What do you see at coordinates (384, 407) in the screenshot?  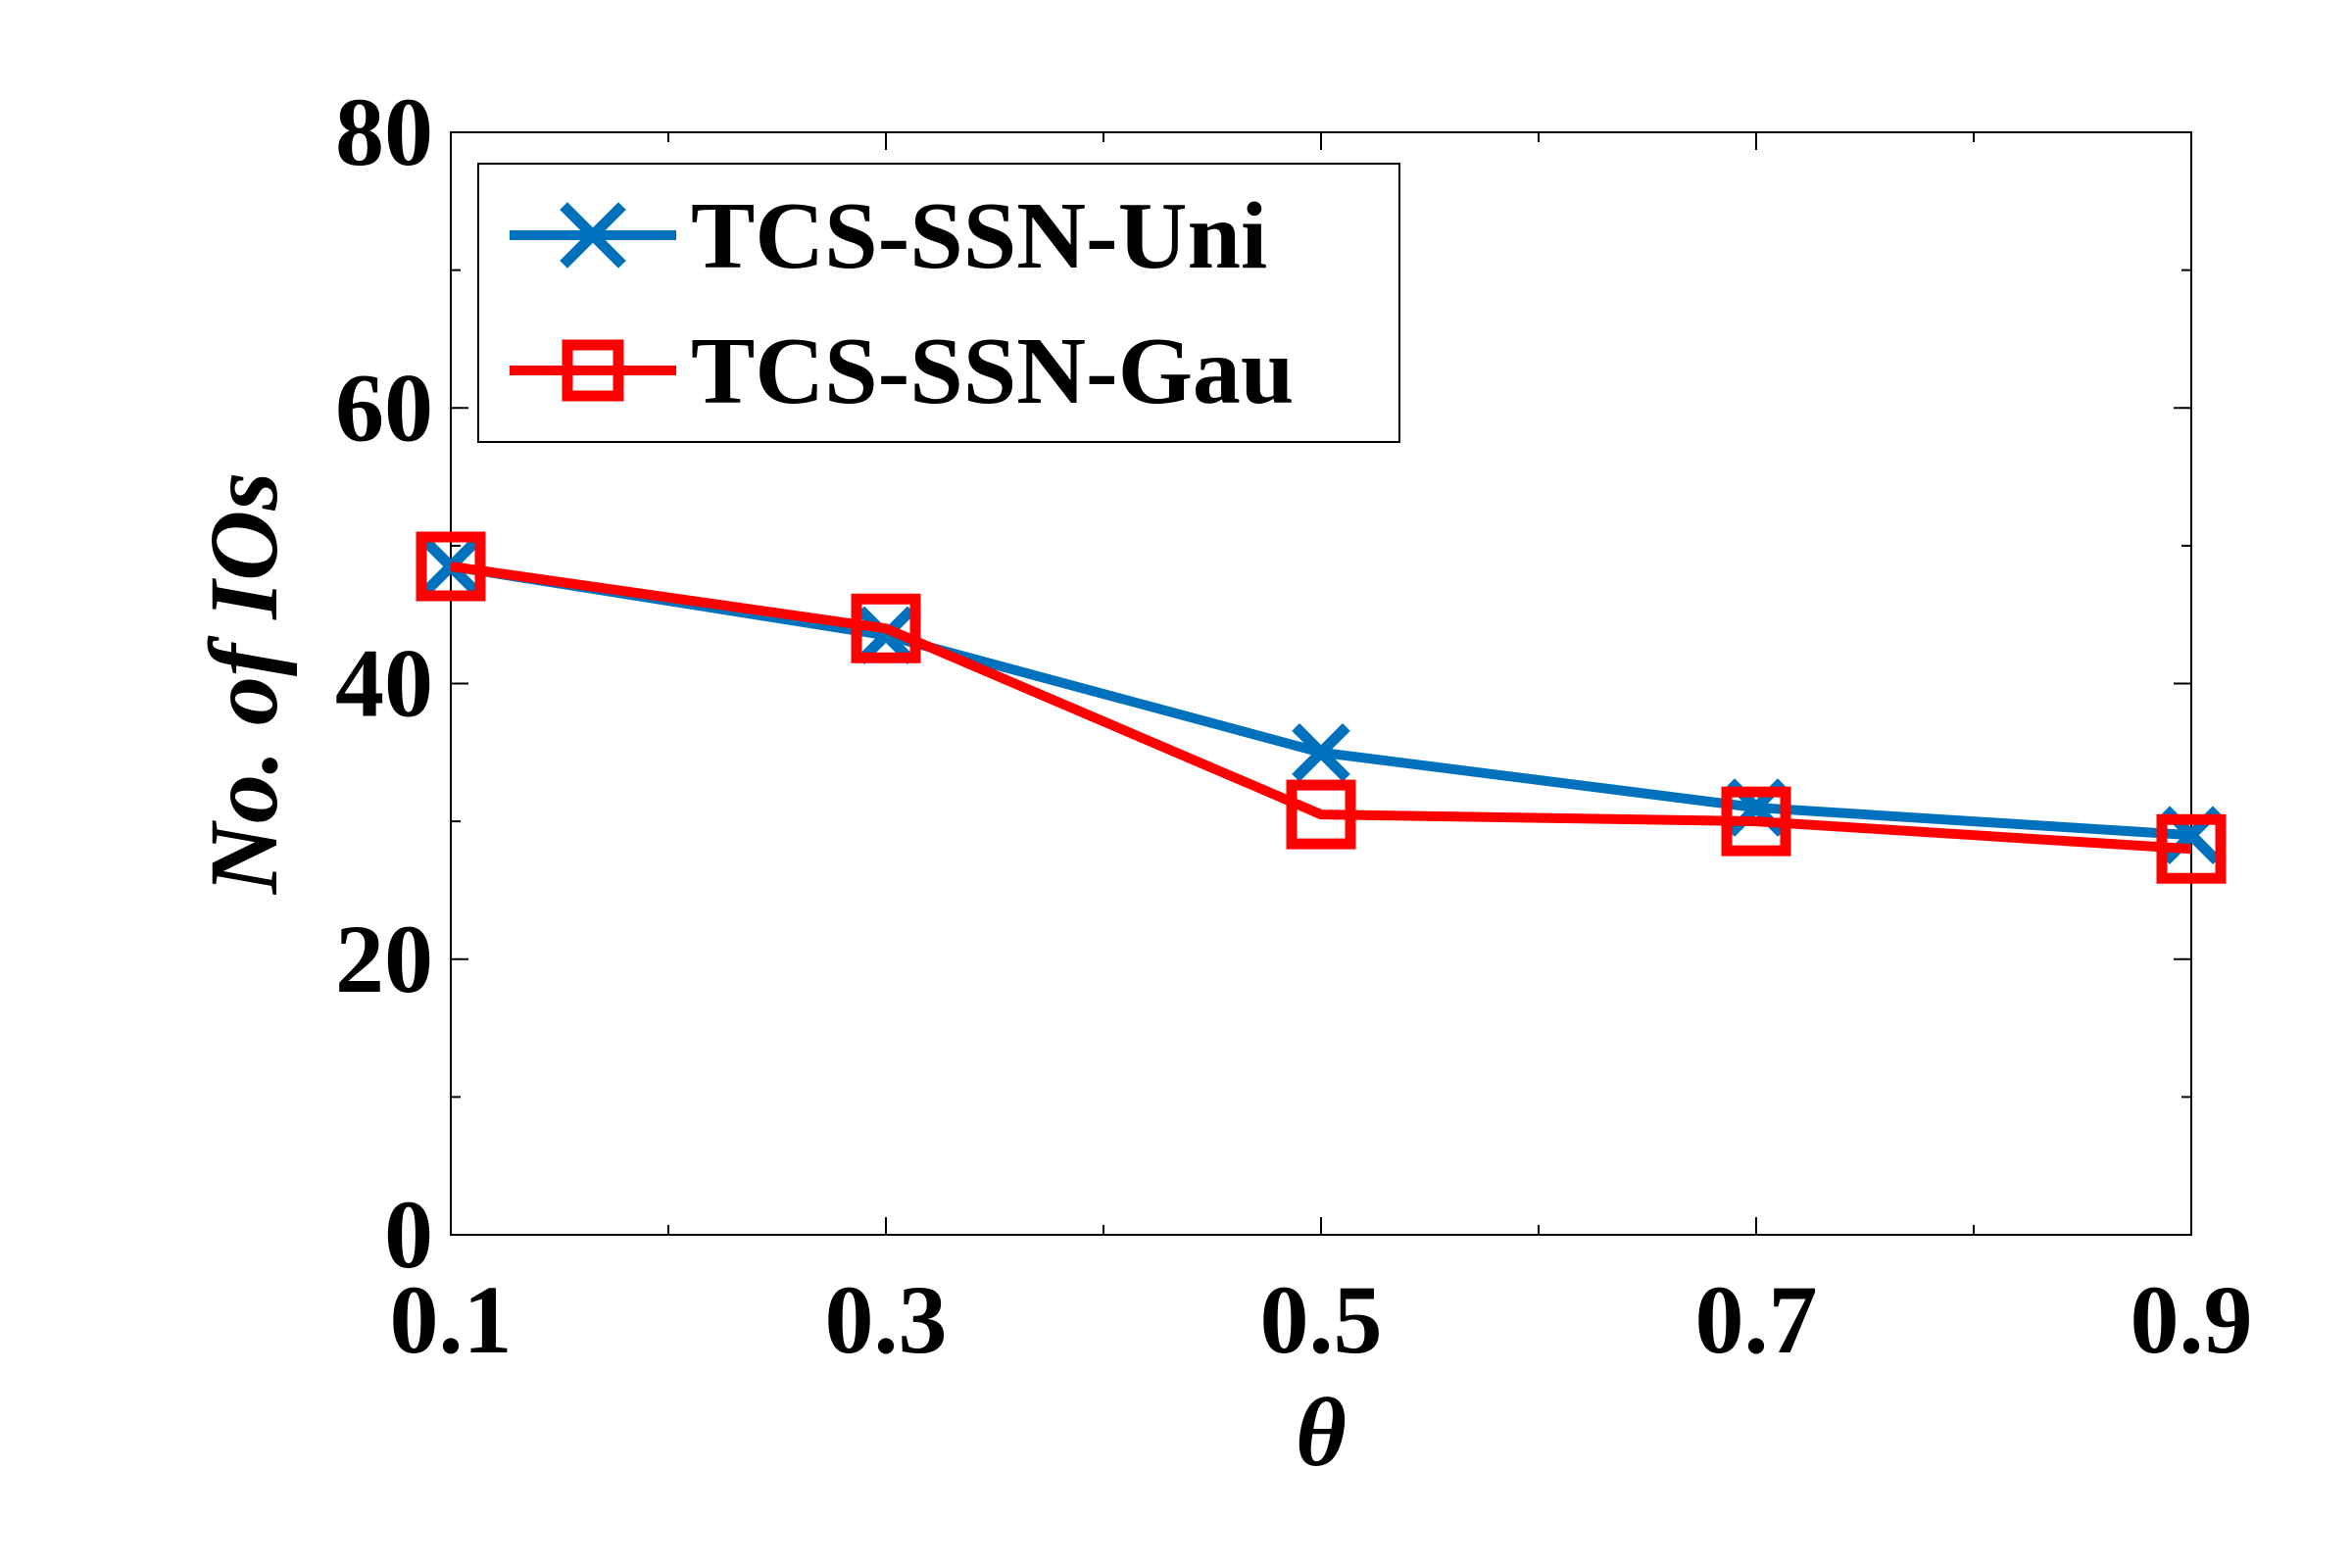 I see `y-tick-label: 60` at bounding box center [384, 407].